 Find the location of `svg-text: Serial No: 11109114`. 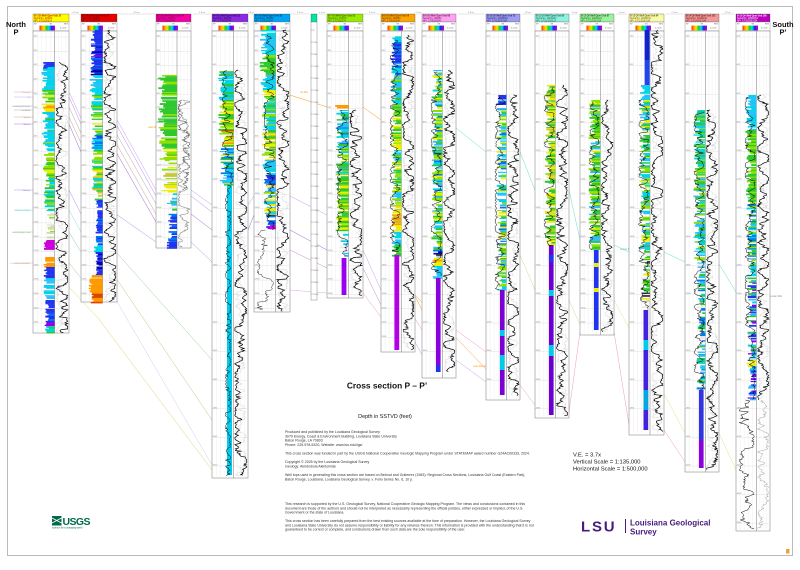

svg-text: Serial No: 11109114 is located at coordinates (546, 18).